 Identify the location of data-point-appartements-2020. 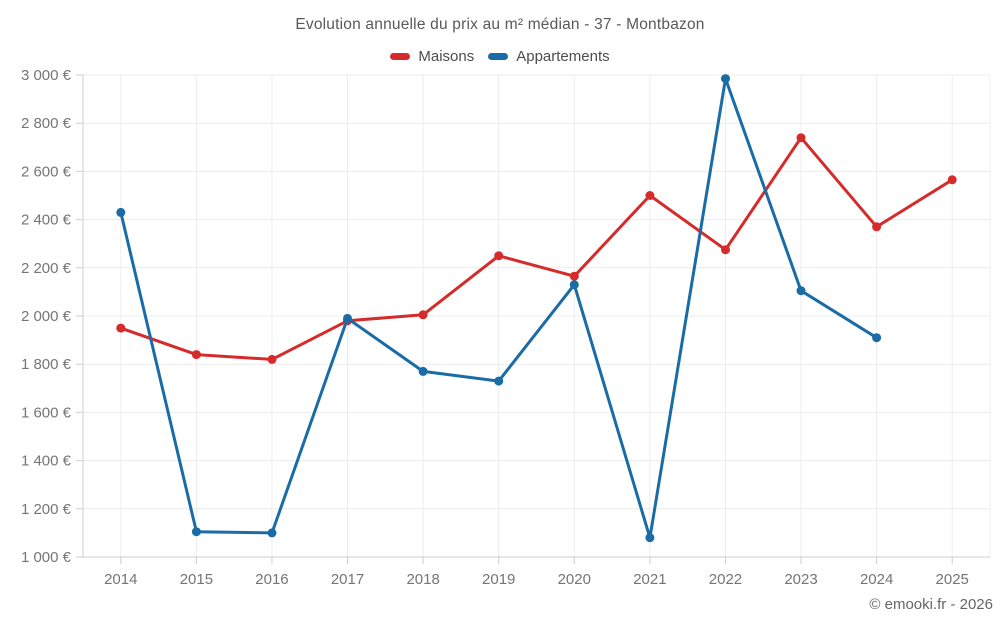
(574, 285).